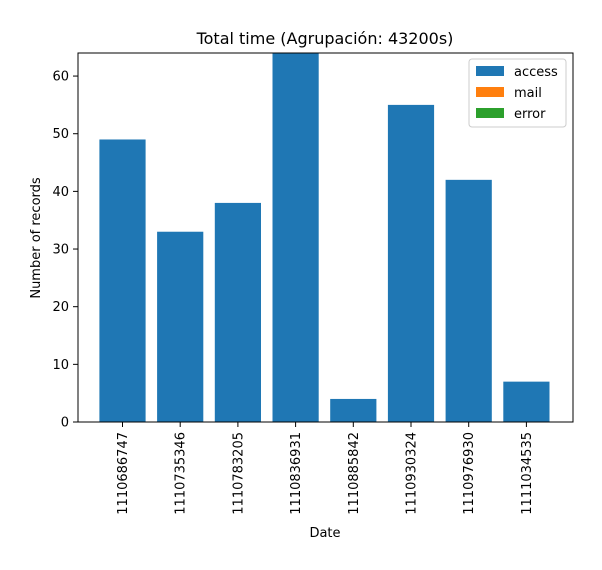  What do you see at coordinates (60, 134) in the screenshot?
I see `y-tick-label: 50` at bounding box center [60, 134].